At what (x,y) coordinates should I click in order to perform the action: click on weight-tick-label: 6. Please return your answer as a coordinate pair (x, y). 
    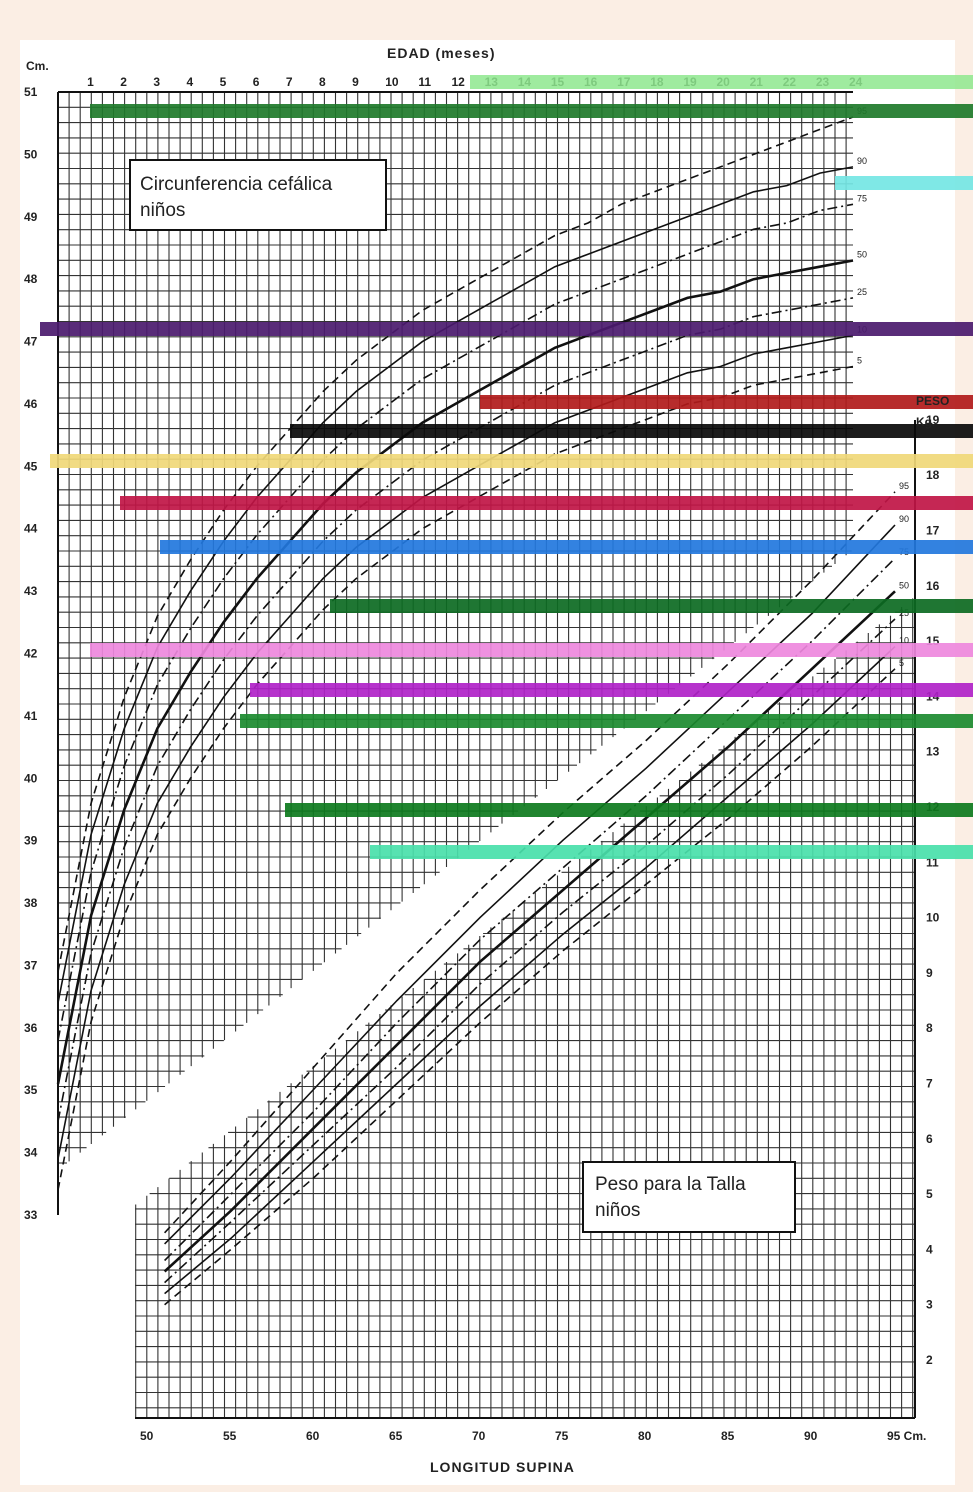
    Looking at the image, I should click on (929, 1139).